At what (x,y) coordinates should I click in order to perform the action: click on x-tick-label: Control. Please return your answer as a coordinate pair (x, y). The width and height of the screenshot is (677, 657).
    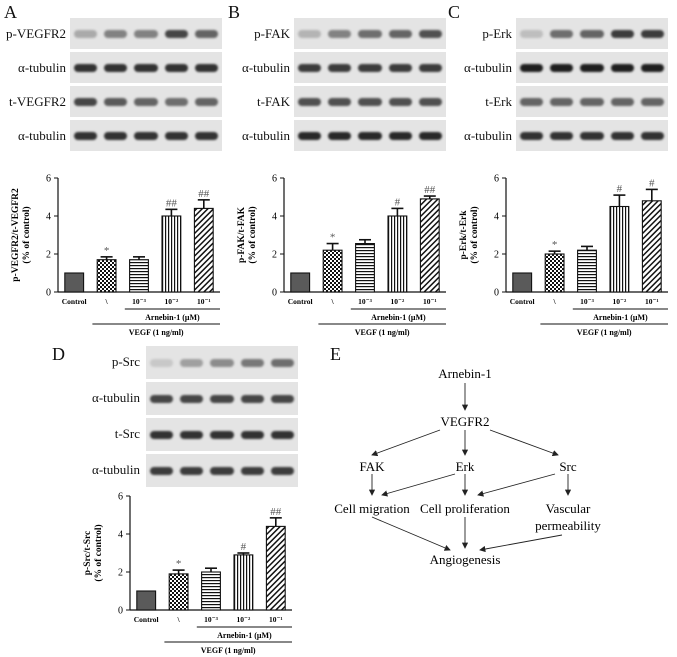
    Looking at the image, I should click on (146, 619).